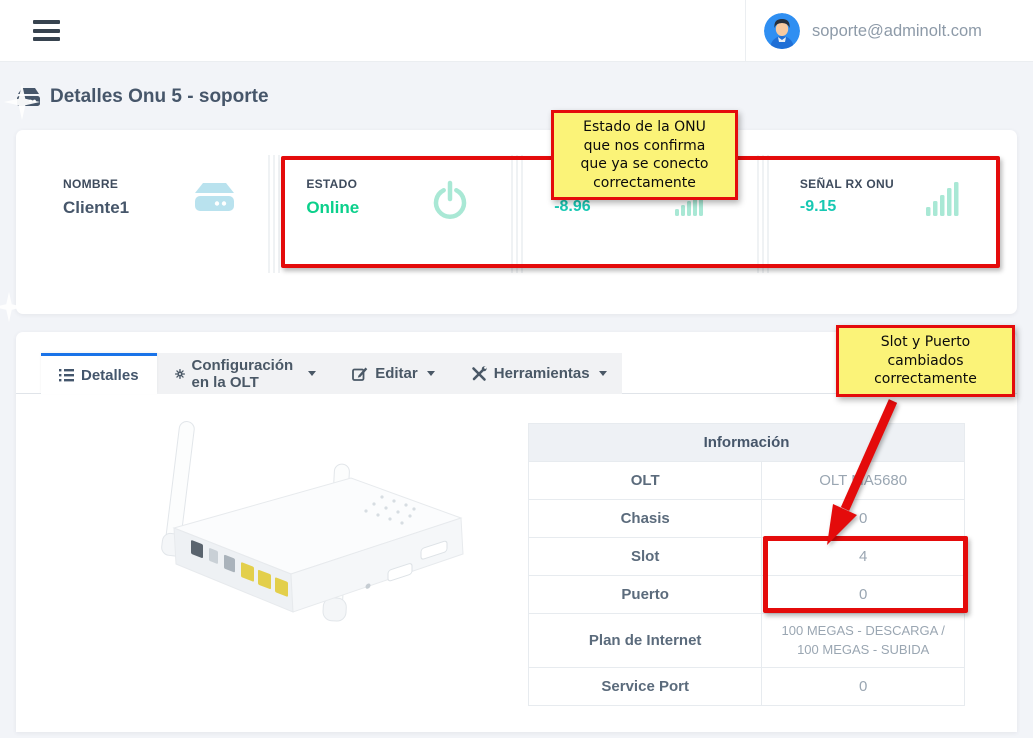  I want to click on tab-label: Detalles, so click(110, 375).